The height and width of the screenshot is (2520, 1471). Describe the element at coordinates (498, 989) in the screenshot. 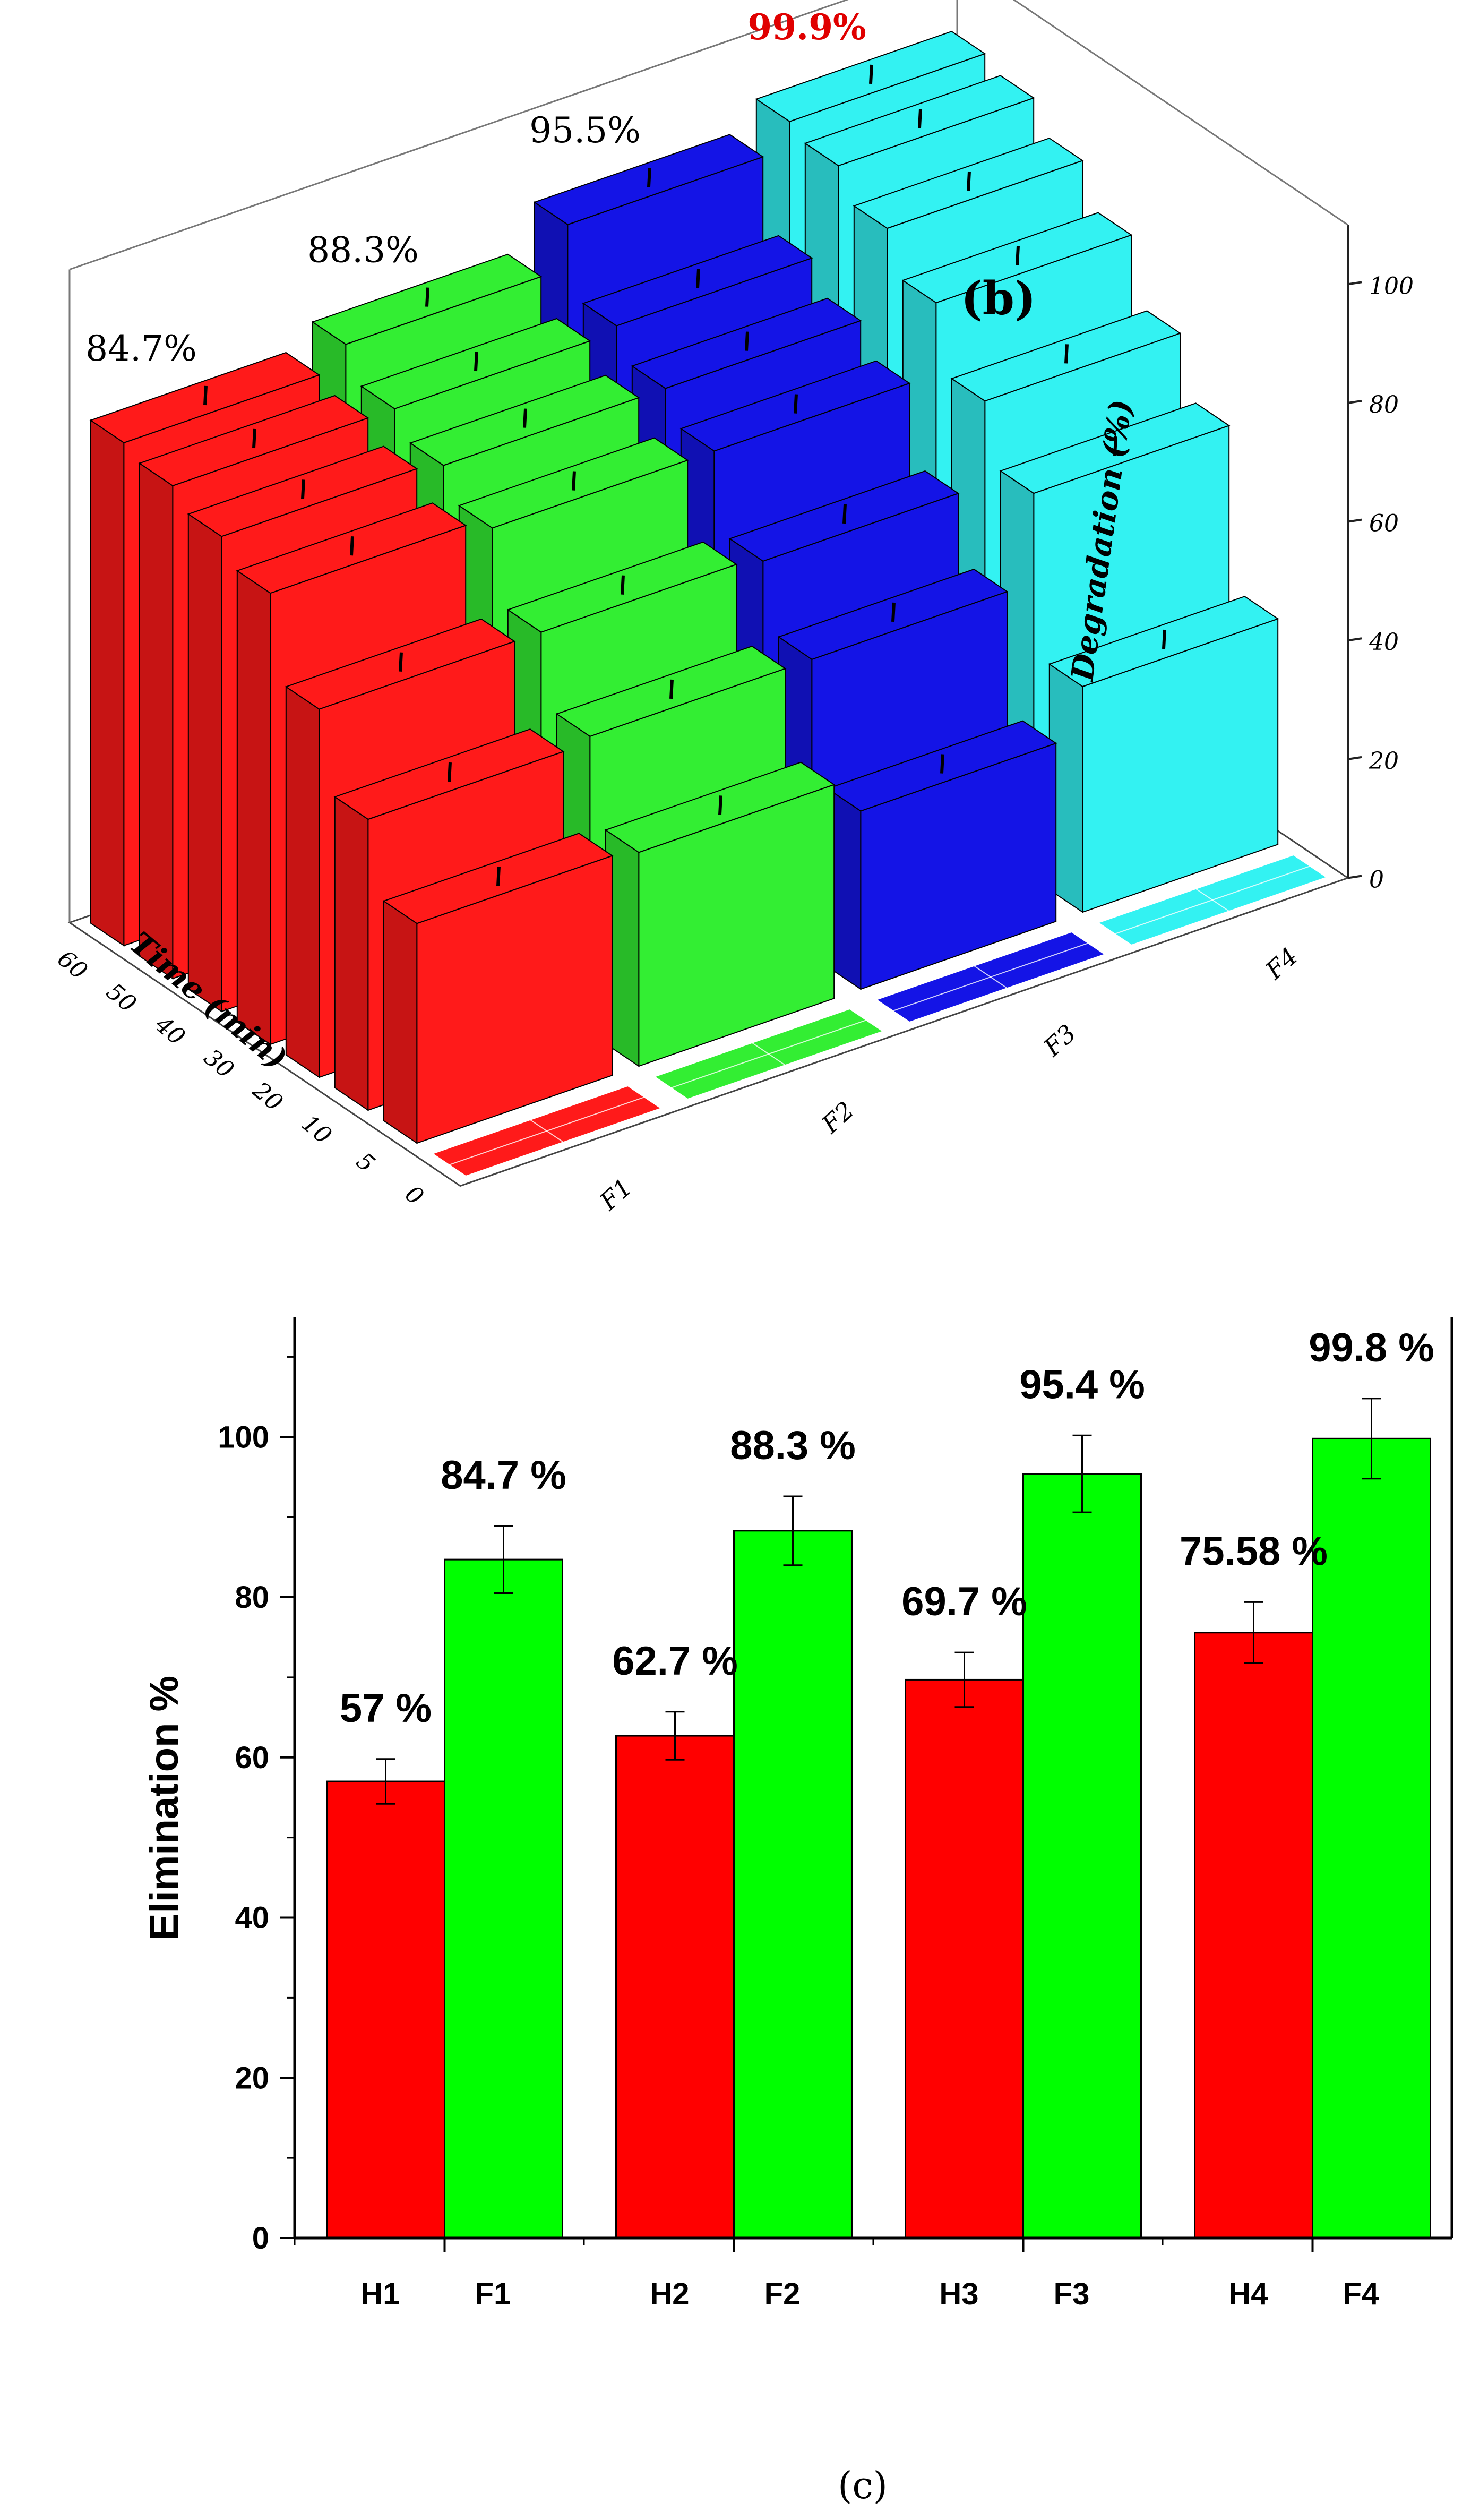

I see `b-bar-f1` at that location.